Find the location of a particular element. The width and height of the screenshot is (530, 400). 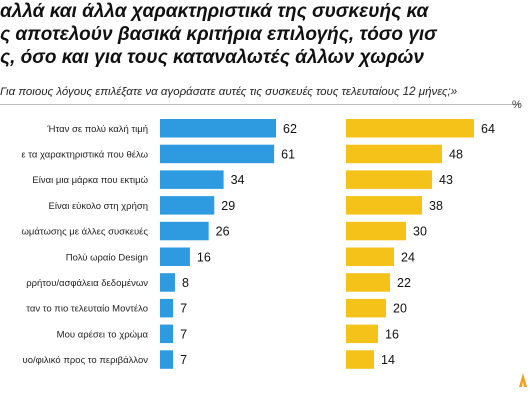

value-label: 20 is located at coordinates (400, 309).